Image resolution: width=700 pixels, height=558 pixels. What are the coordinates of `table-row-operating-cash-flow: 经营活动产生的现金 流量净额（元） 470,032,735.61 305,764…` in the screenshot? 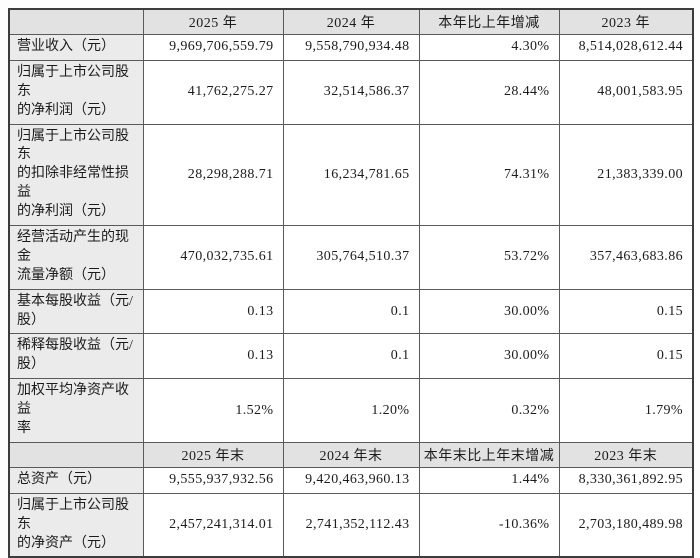 It's located at (351, 257).